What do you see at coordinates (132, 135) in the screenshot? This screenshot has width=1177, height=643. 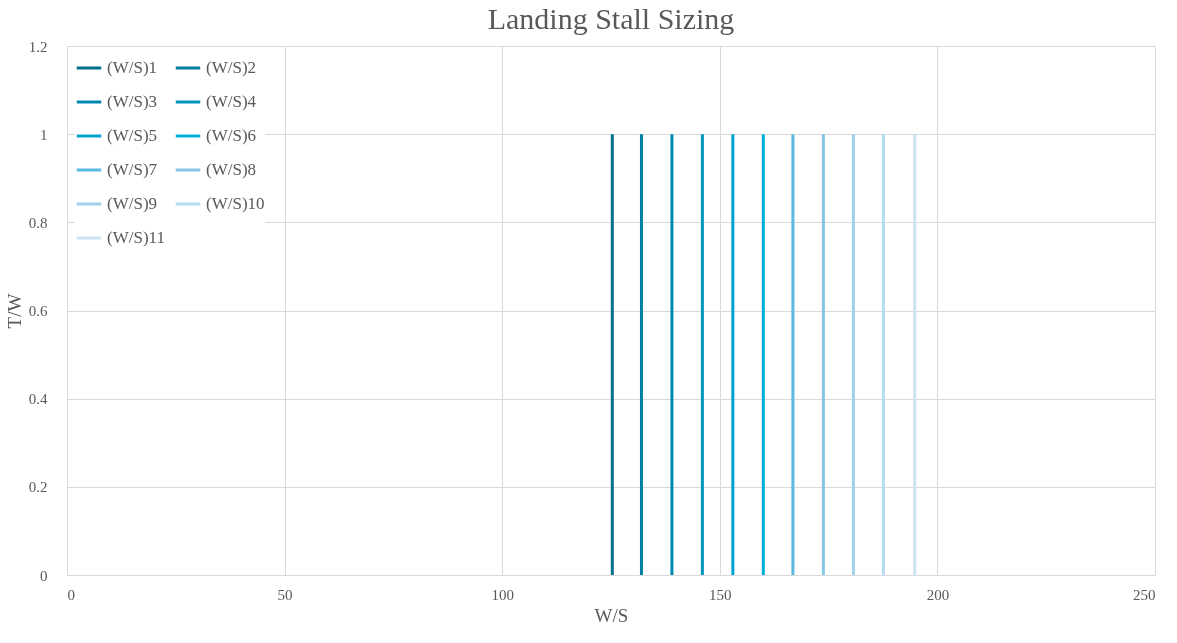 I see `legend-label: (W/S)5` at bounding box center [132, 135].